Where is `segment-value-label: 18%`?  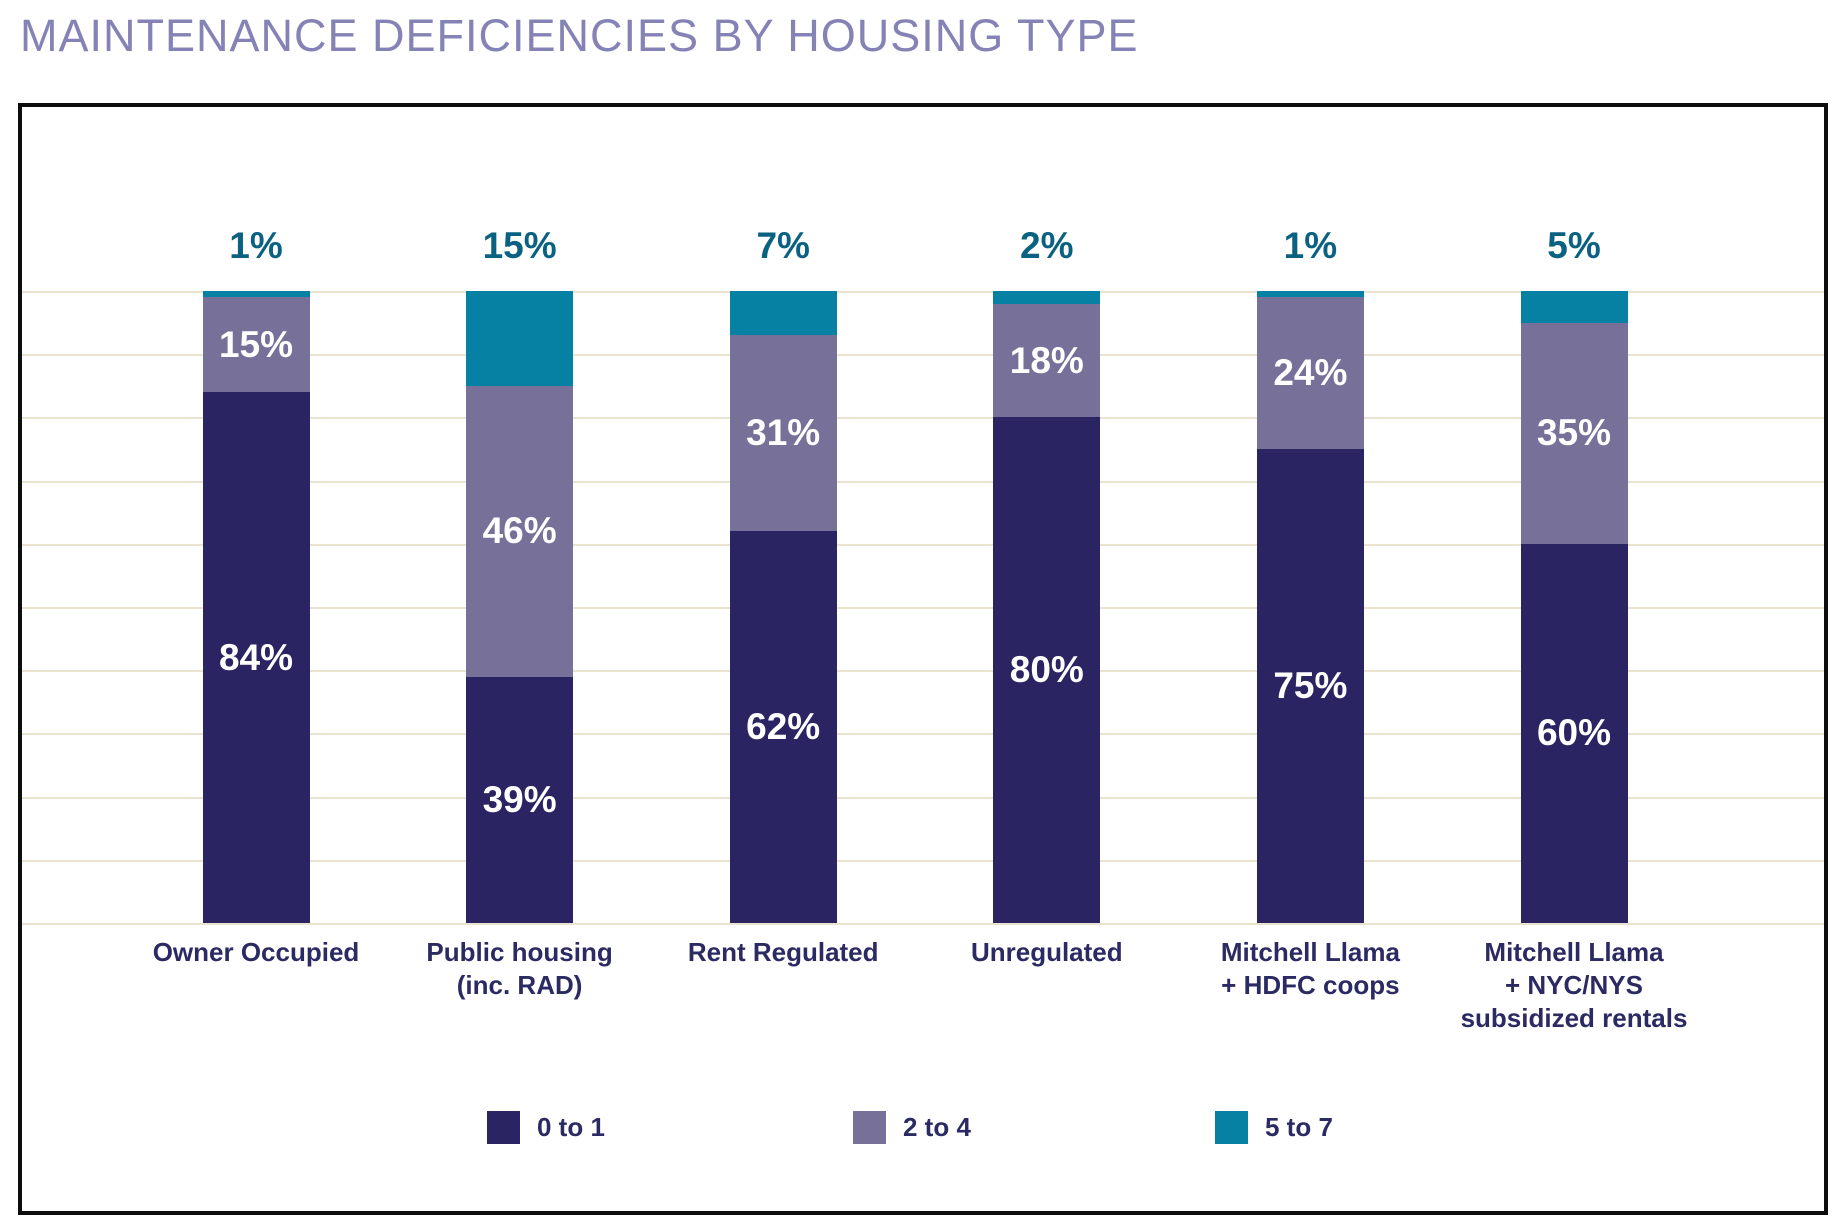 segment-value-label: 18% is located at coordinates (1046, 360).